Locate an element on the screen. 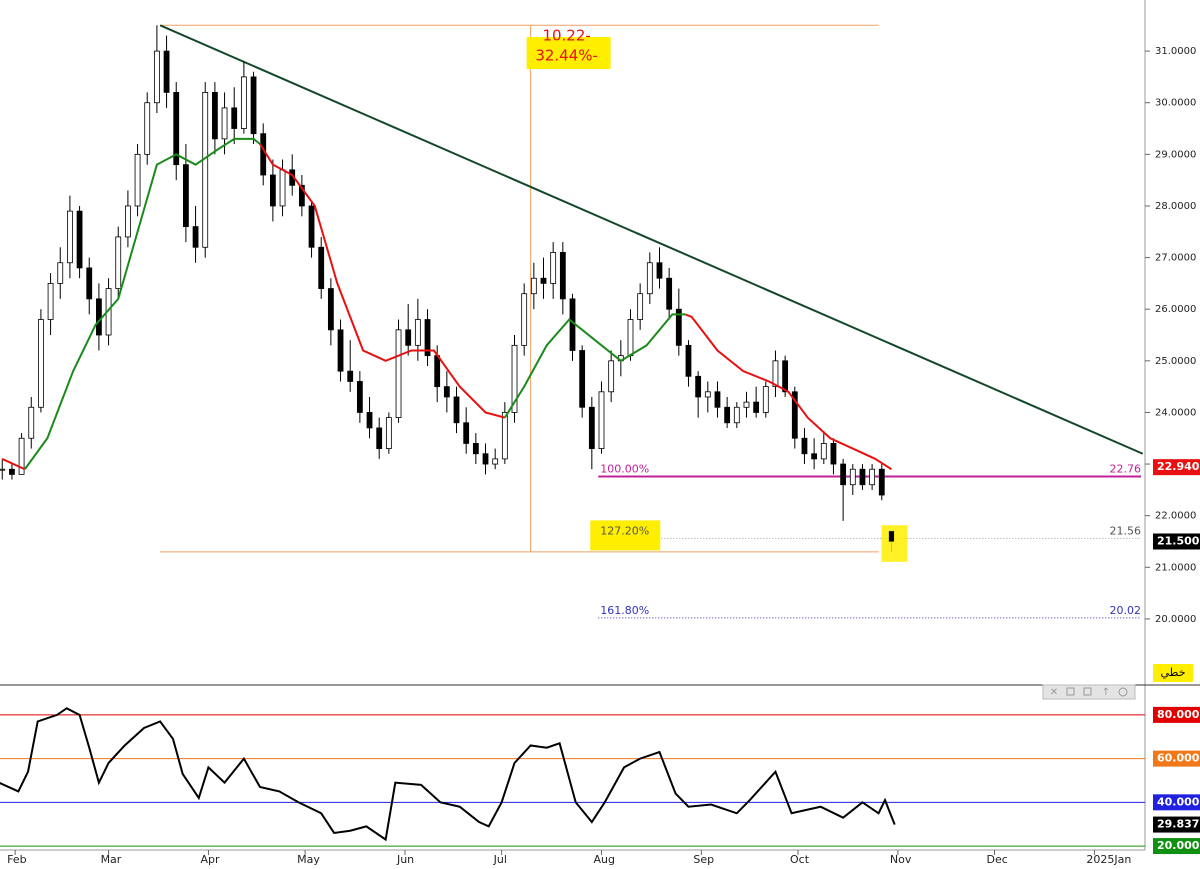  x-tick-label: Nov is located at coordinates (901, 859).